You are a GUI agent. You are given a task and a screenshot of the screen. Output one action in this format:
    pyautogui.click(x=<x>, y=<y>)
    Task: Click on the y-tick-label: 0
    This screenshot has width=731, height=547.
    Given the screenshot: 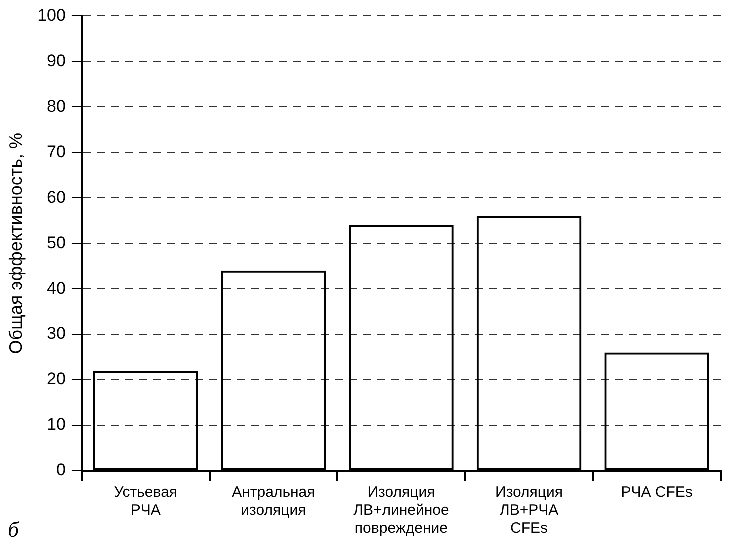 What is the action you would take?
    pyautogui.click(x=61, y=470)
    